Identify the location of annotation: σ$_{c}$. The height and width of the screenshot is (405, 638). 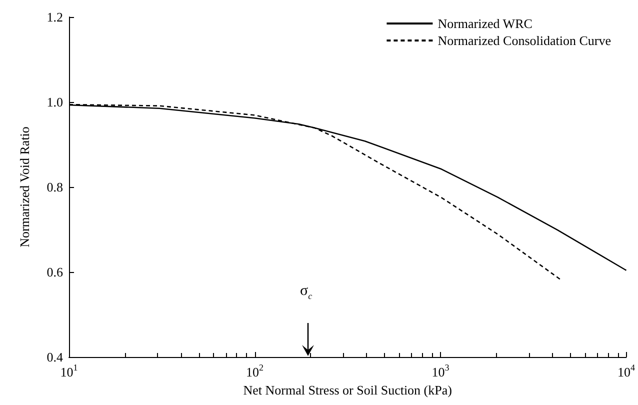
(306, 292).